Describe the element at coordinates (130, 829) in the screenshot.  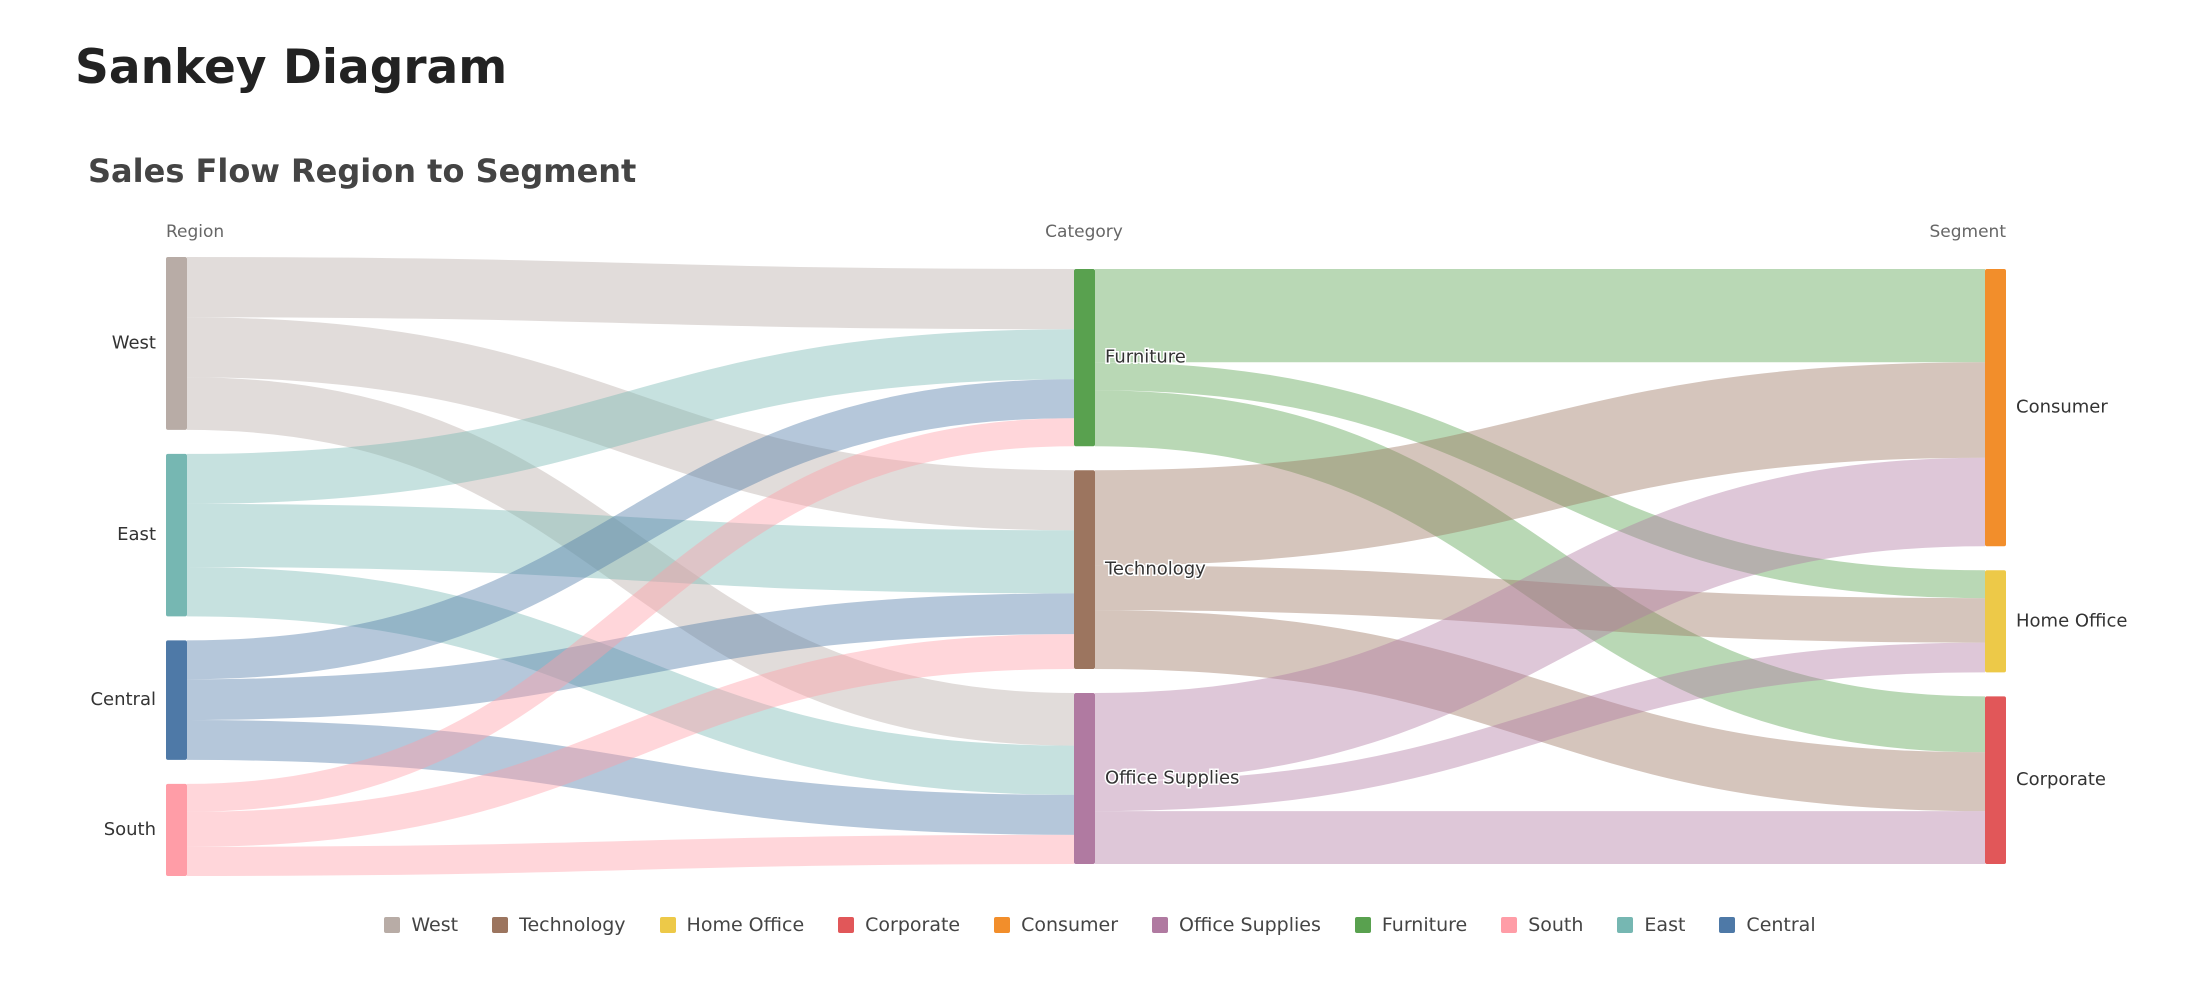
I see `node-label-south: South` at that location.